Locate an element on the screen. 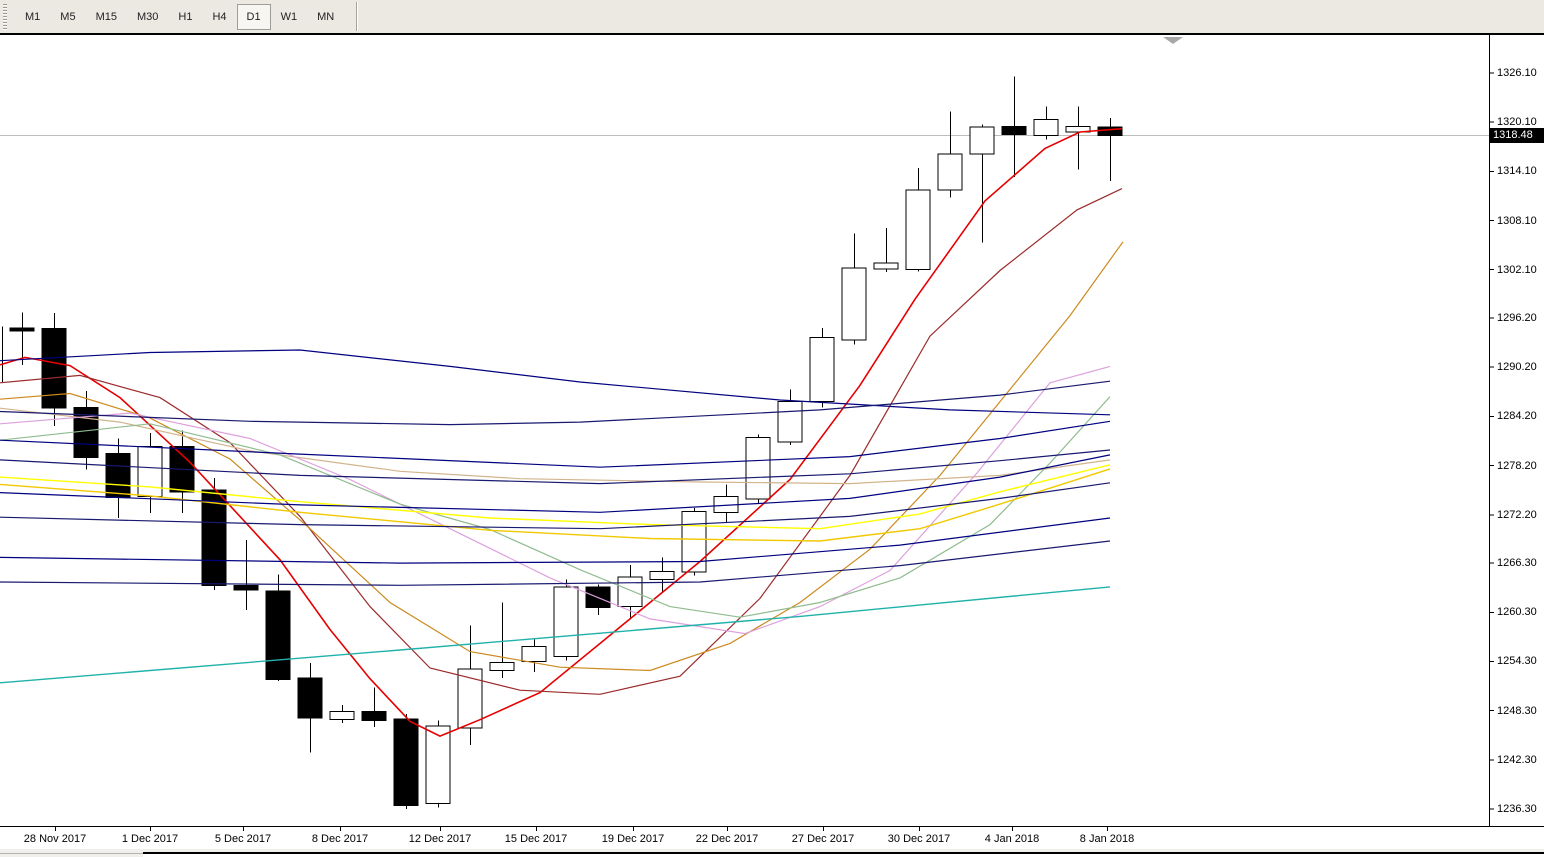  docked-panel-top-edge is located at coordinates (772, 853).